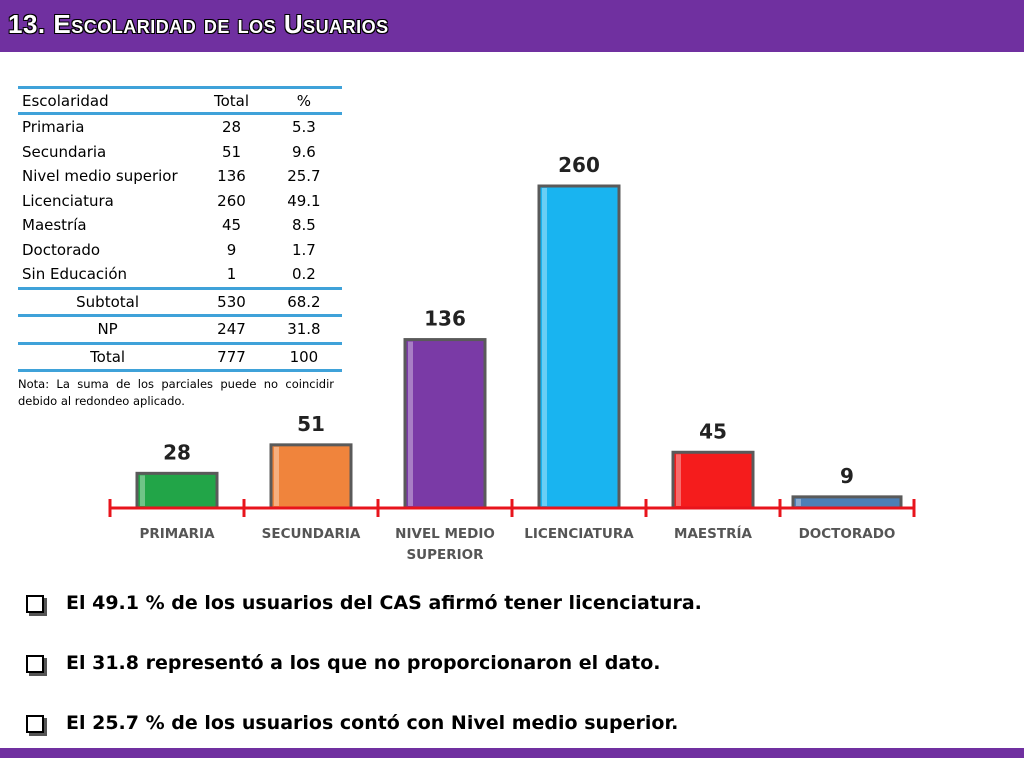  I want to click on tick-label: NIVEL MEDIO, so click(445, 534).